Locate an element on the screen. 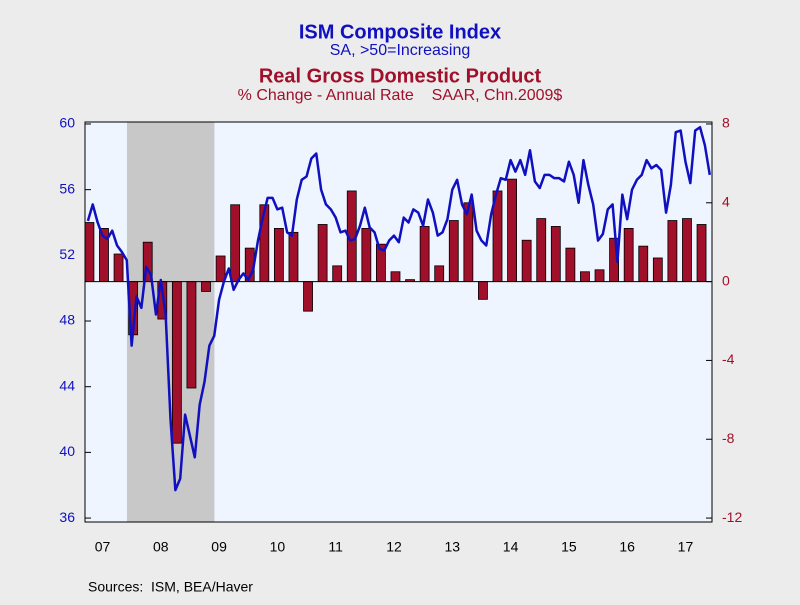  x-tick-label: 11 is located at coordinates (335, 547).